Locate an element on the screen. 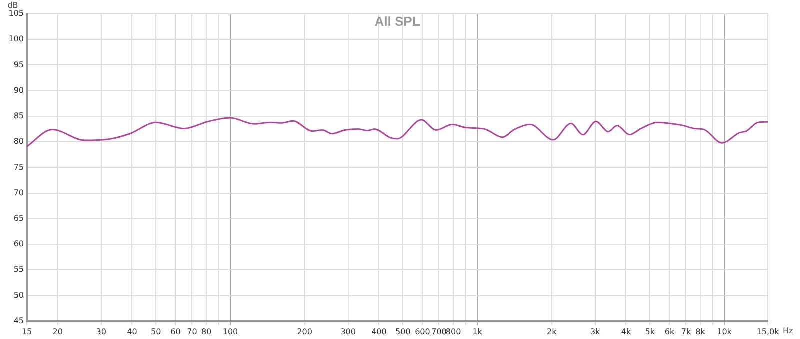 Image resolution: width=800 pixels, height=339 pixels. x-tick-label: 400 is located at coordinates (379, 331).